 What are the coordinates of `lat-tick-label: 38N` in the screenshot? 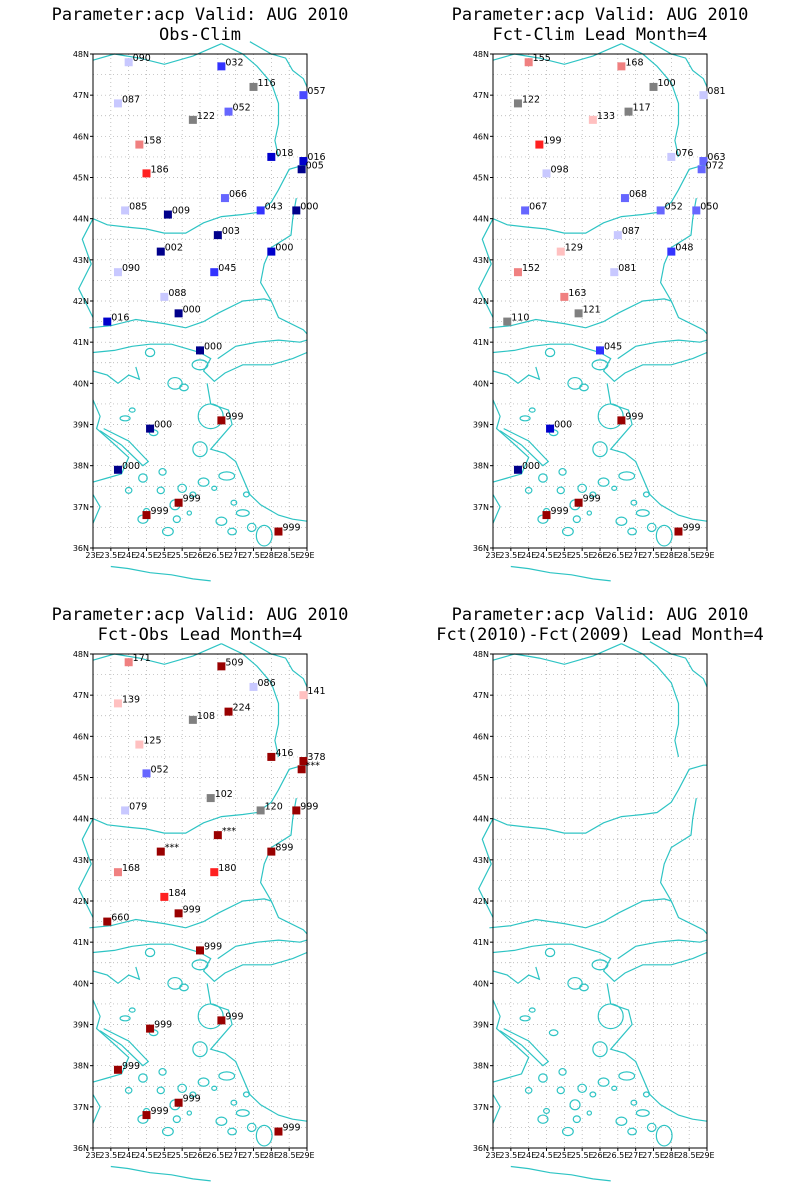 It's located at (81, 1066).